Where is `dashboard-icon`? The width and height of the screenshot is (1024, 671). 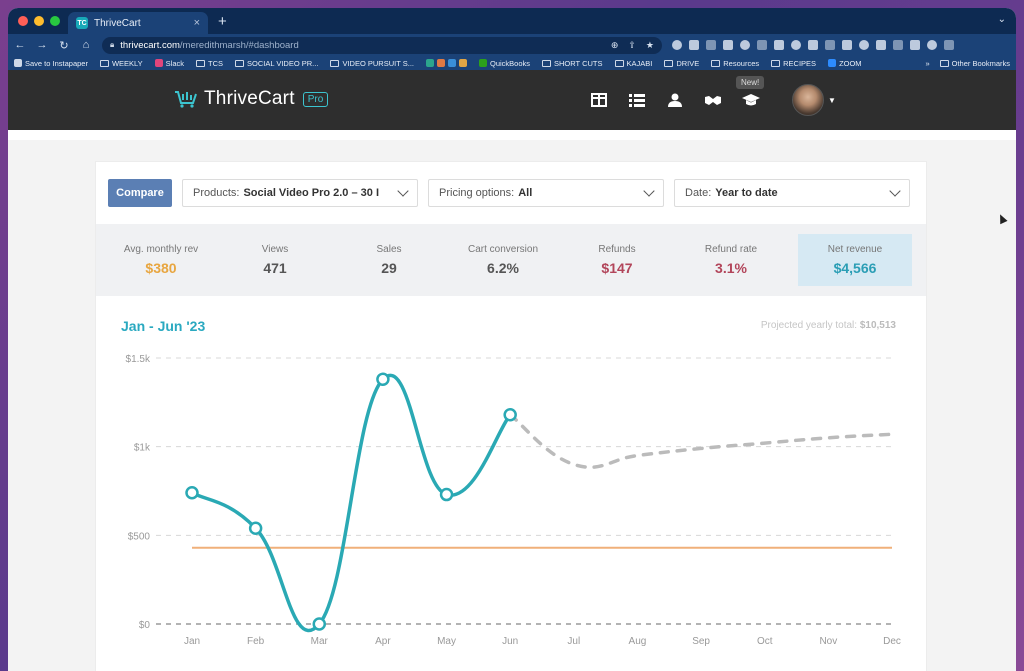
dashboard-icon is located at coordinates (599, 100).